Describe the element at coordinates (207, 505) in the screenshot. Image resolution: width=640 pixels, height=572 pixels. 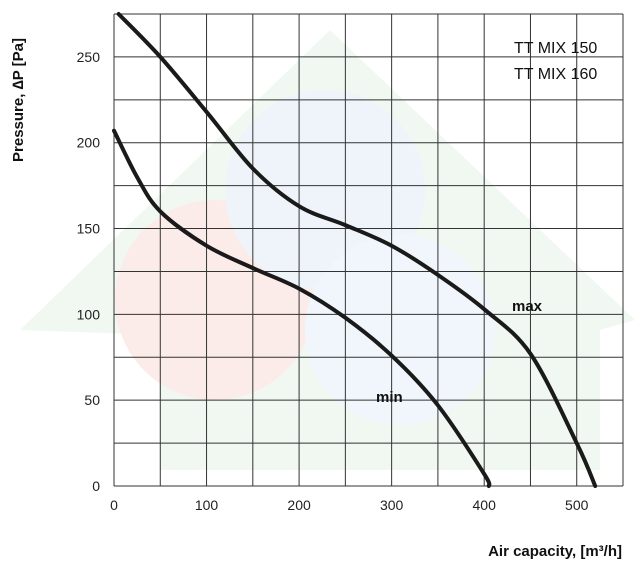
I see `x-tick-label: 100` at that location.